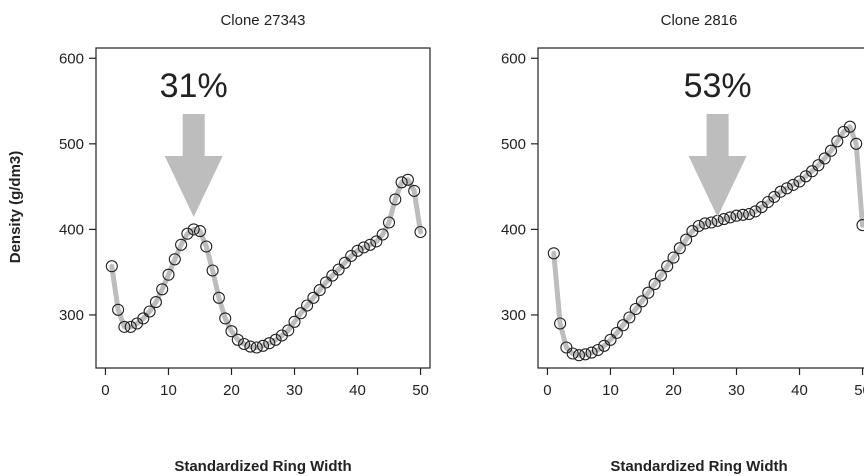 The height and width of the screenshot is (476, 864). What do you see at coordinates (799, 390) in the screenshot?
I see `x-tick-label: 40` at bounding box center [799, 390].